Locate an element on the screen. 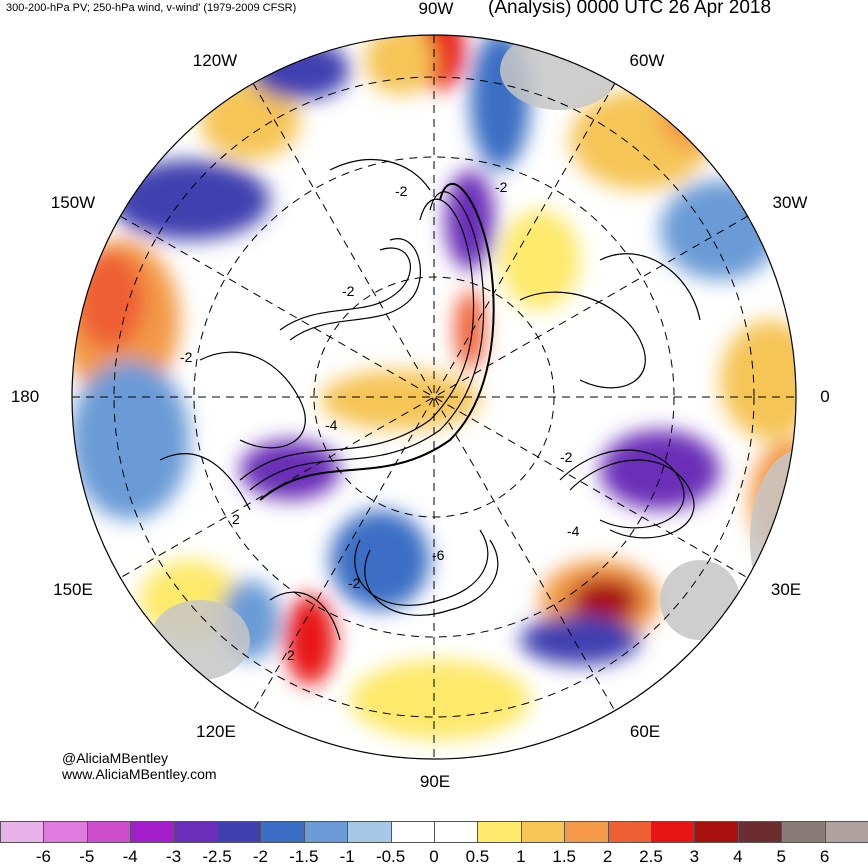 The image size is (868, 867). lon-label-bottom-left: 120E is located at coordinates (216, 731).